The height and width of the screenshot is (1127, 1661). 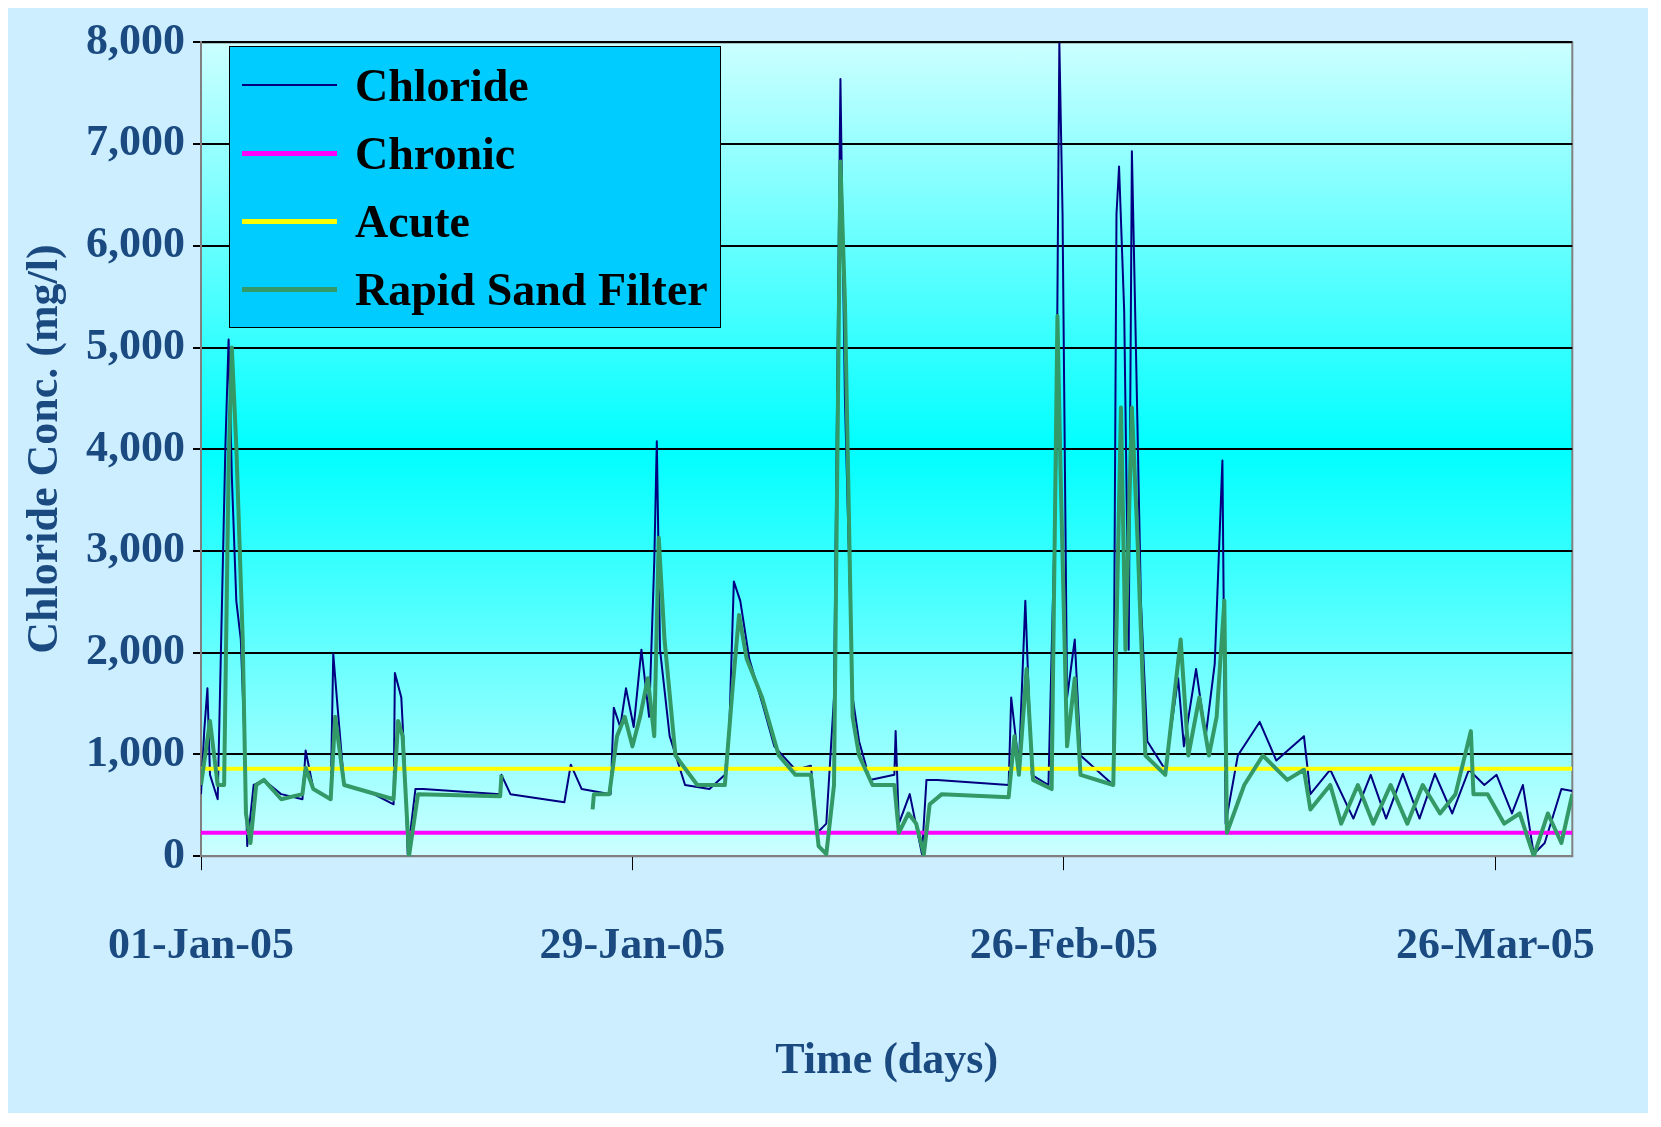 What do you see at coordinates (442, 85) in the screenshot?
I see `legend-label: Chloride` at bounding box center [442, 85].